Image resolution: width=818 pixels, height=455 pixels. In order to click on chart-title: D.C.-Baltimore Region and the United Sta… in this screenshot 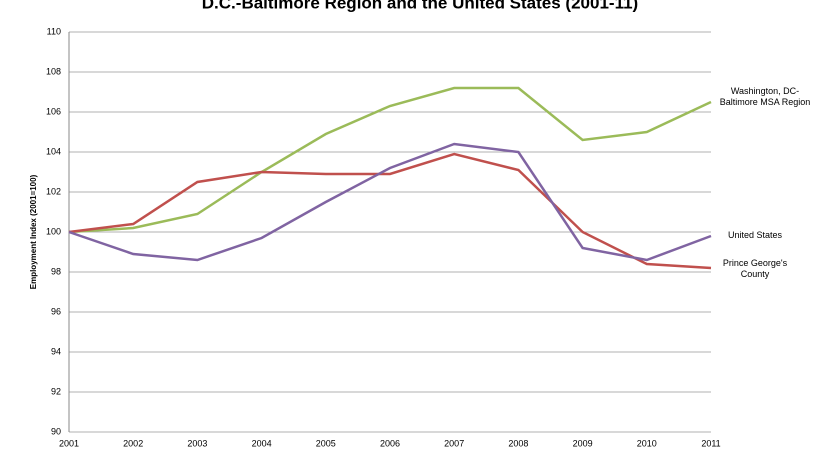, I will do `click(420, 6)`.